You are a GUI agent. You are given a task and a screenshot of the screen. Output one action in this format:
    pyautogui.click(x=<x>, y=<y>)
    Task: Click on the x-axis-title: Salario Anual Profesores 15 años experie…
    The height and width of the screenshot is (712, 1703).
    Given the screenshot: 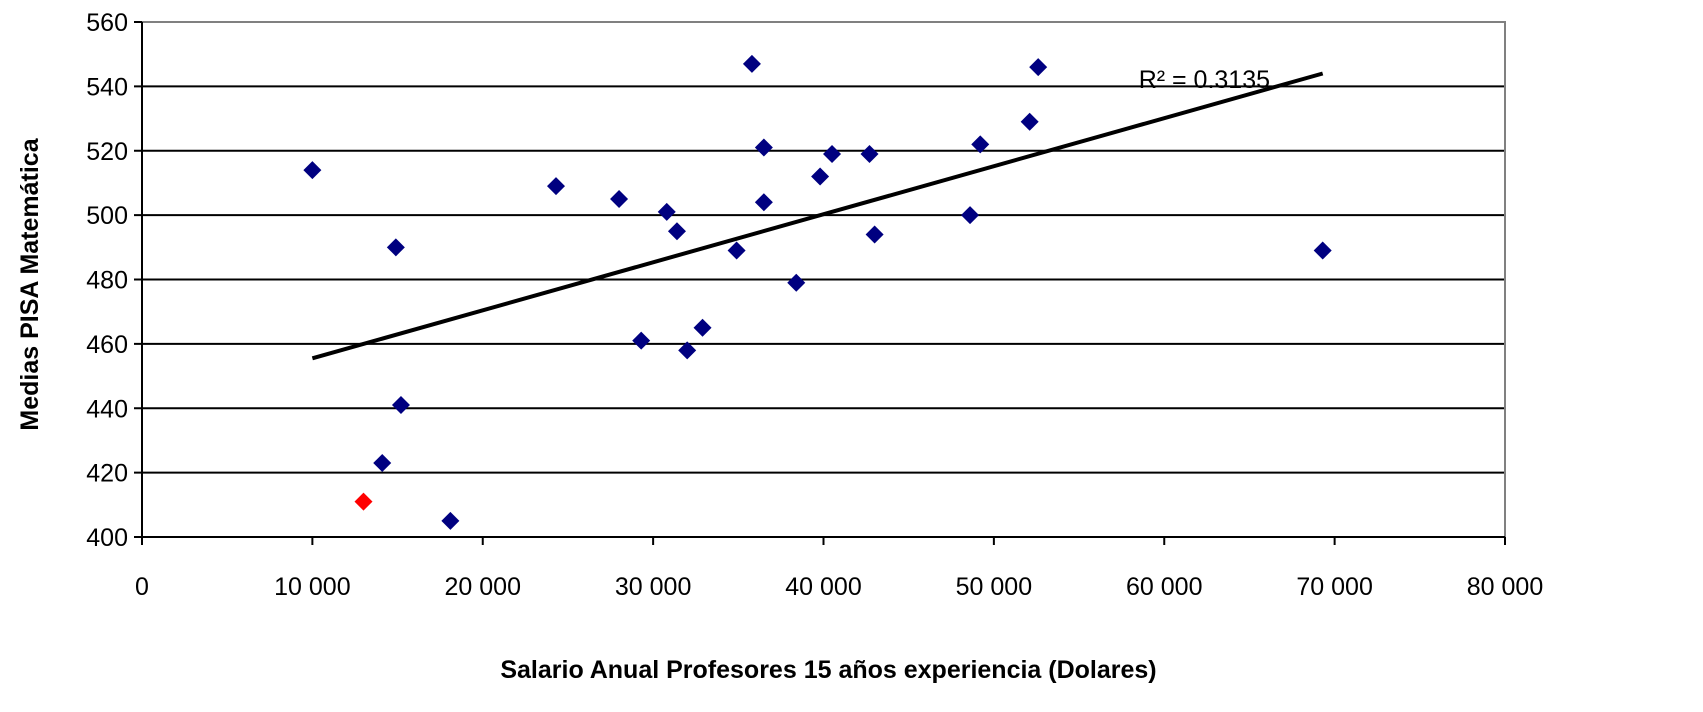 What is the action you would take?
    pyautogui.click(x=828, y=670)
    